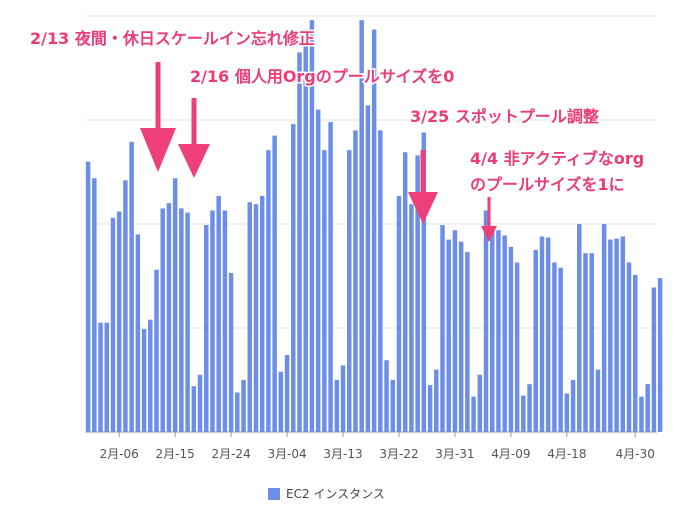 The width and height of the screenshot is (682, 526). Describe the element at coordinates (454, 454) in the screenshot. I see `x-tick-label: 3月-31` at that location.